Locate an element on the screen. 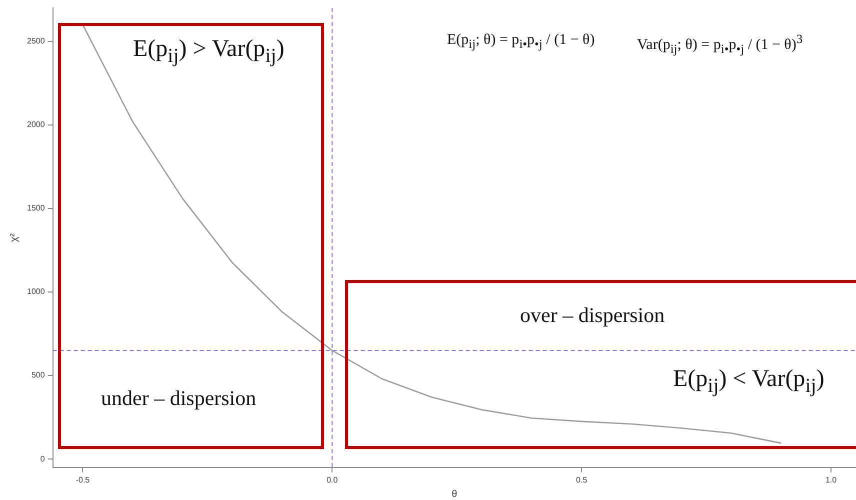 Image resolution: width=856 pixels, height=500 pixels. y-tick-label: 500 is located at coordinates (38, 375).